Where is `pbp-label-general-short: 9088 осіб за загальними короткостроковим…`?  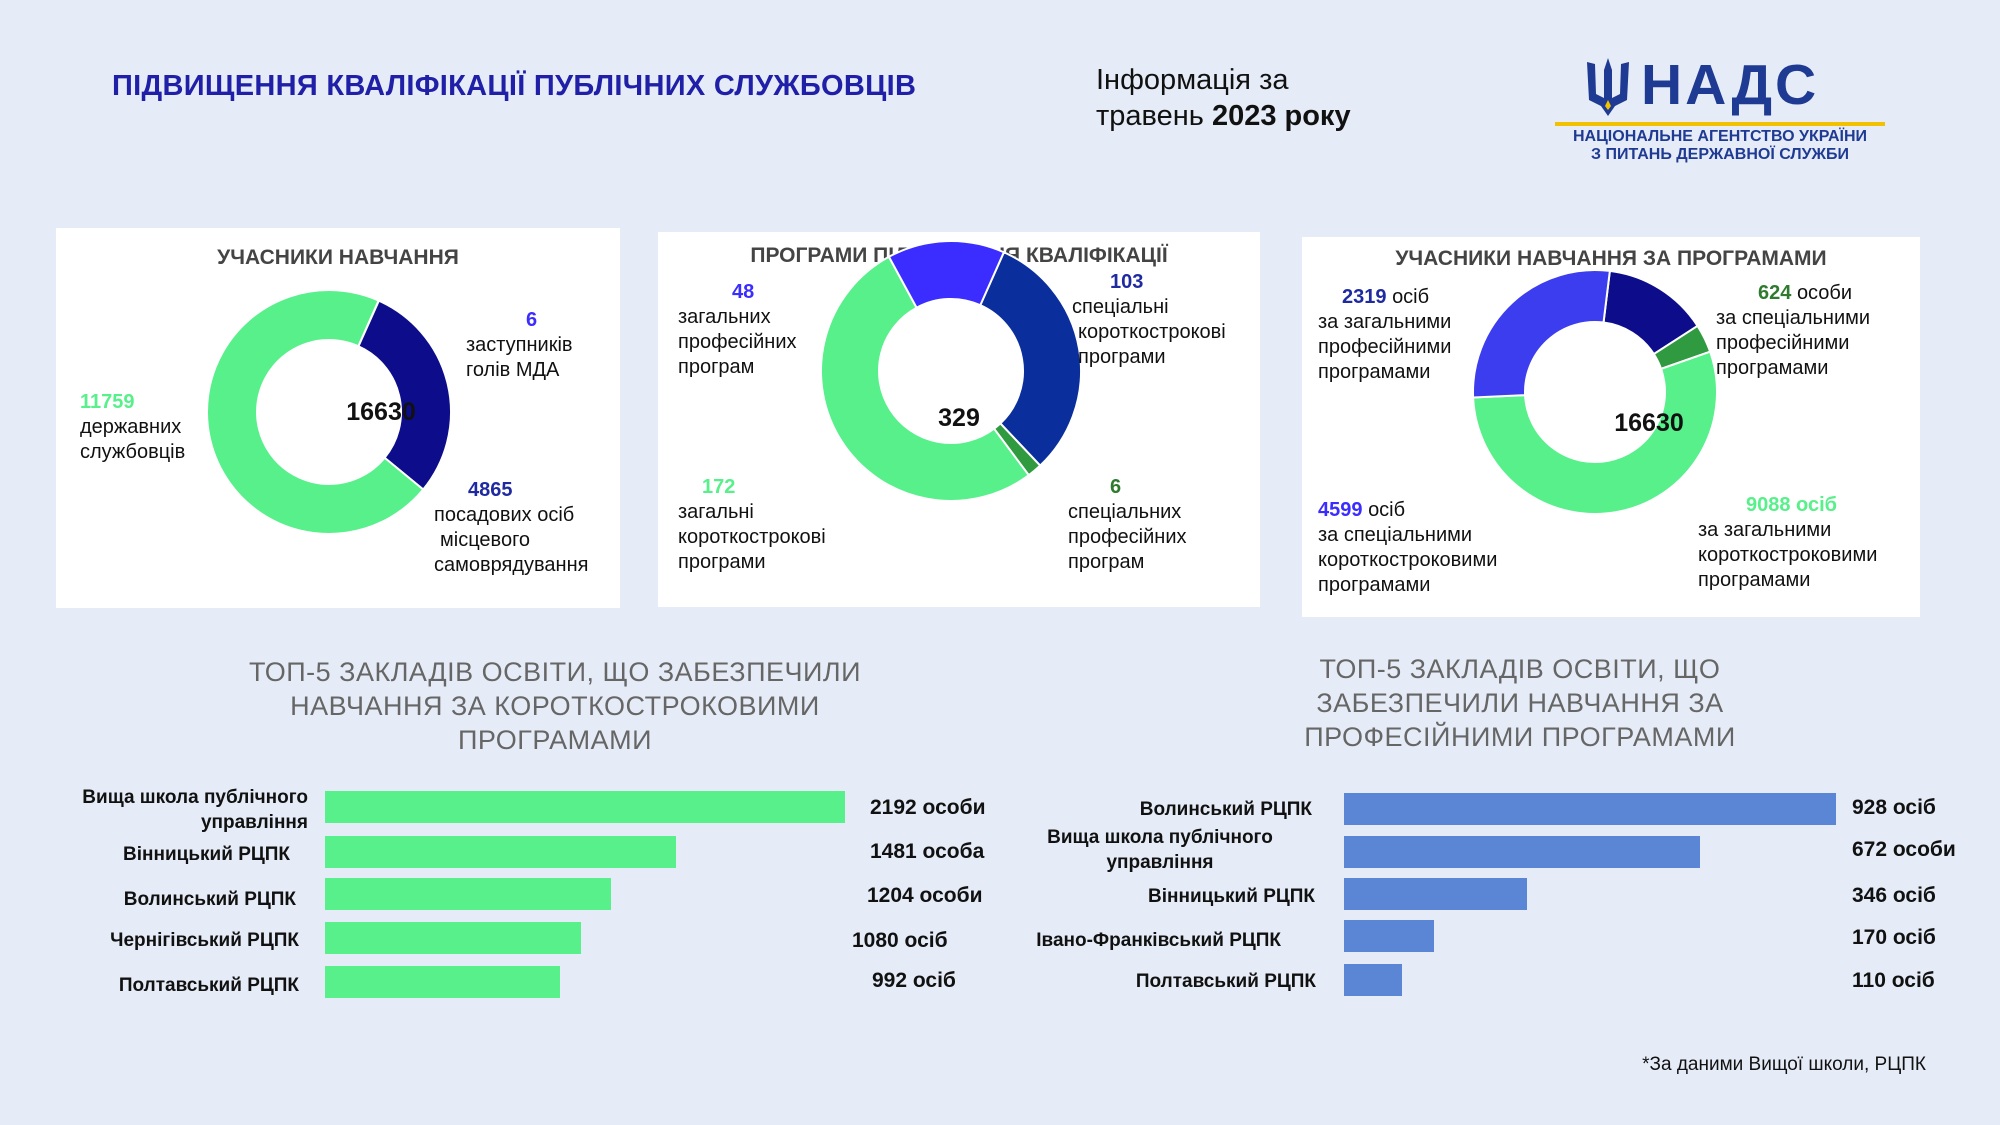 pbp-label-general-short: 9088 осіб за загальними короткостроковим… is located at coordinates (1788, 542).